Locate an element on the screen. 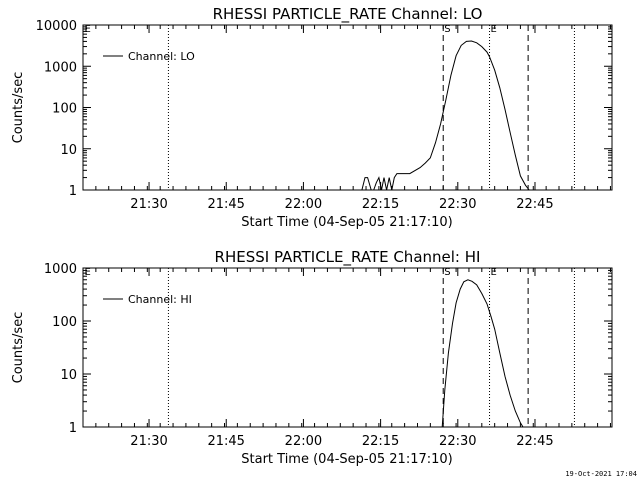 This screenshot has height=480, width=640. panel-1-x-tick-label: 21:45 is located at coordinates (225, 204).